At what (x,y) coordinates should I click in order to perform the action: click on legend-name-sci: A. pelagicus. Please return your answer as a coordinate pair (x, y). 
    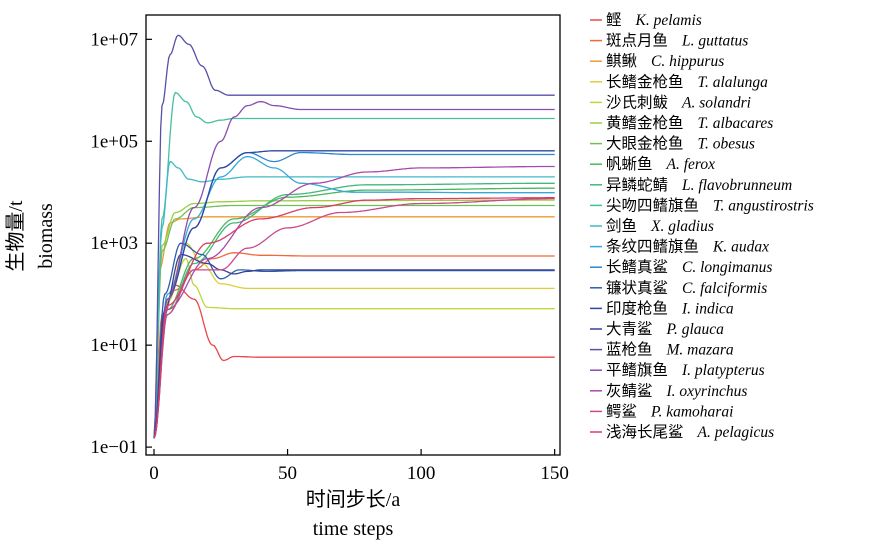
    Looking at the image, I should click on (736, 432).